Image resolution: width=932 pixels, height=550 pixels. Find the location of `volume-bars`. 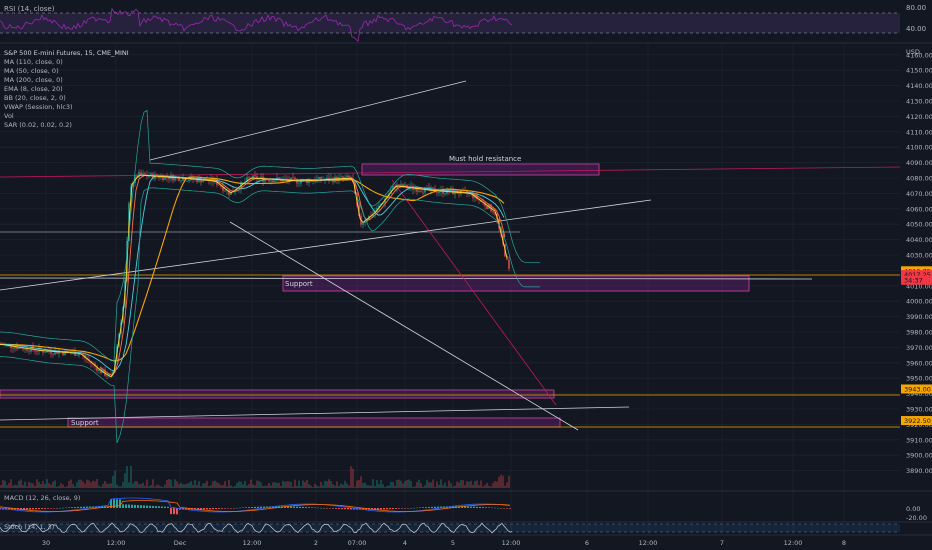

volume-bars is located at coordinates (255, 476).